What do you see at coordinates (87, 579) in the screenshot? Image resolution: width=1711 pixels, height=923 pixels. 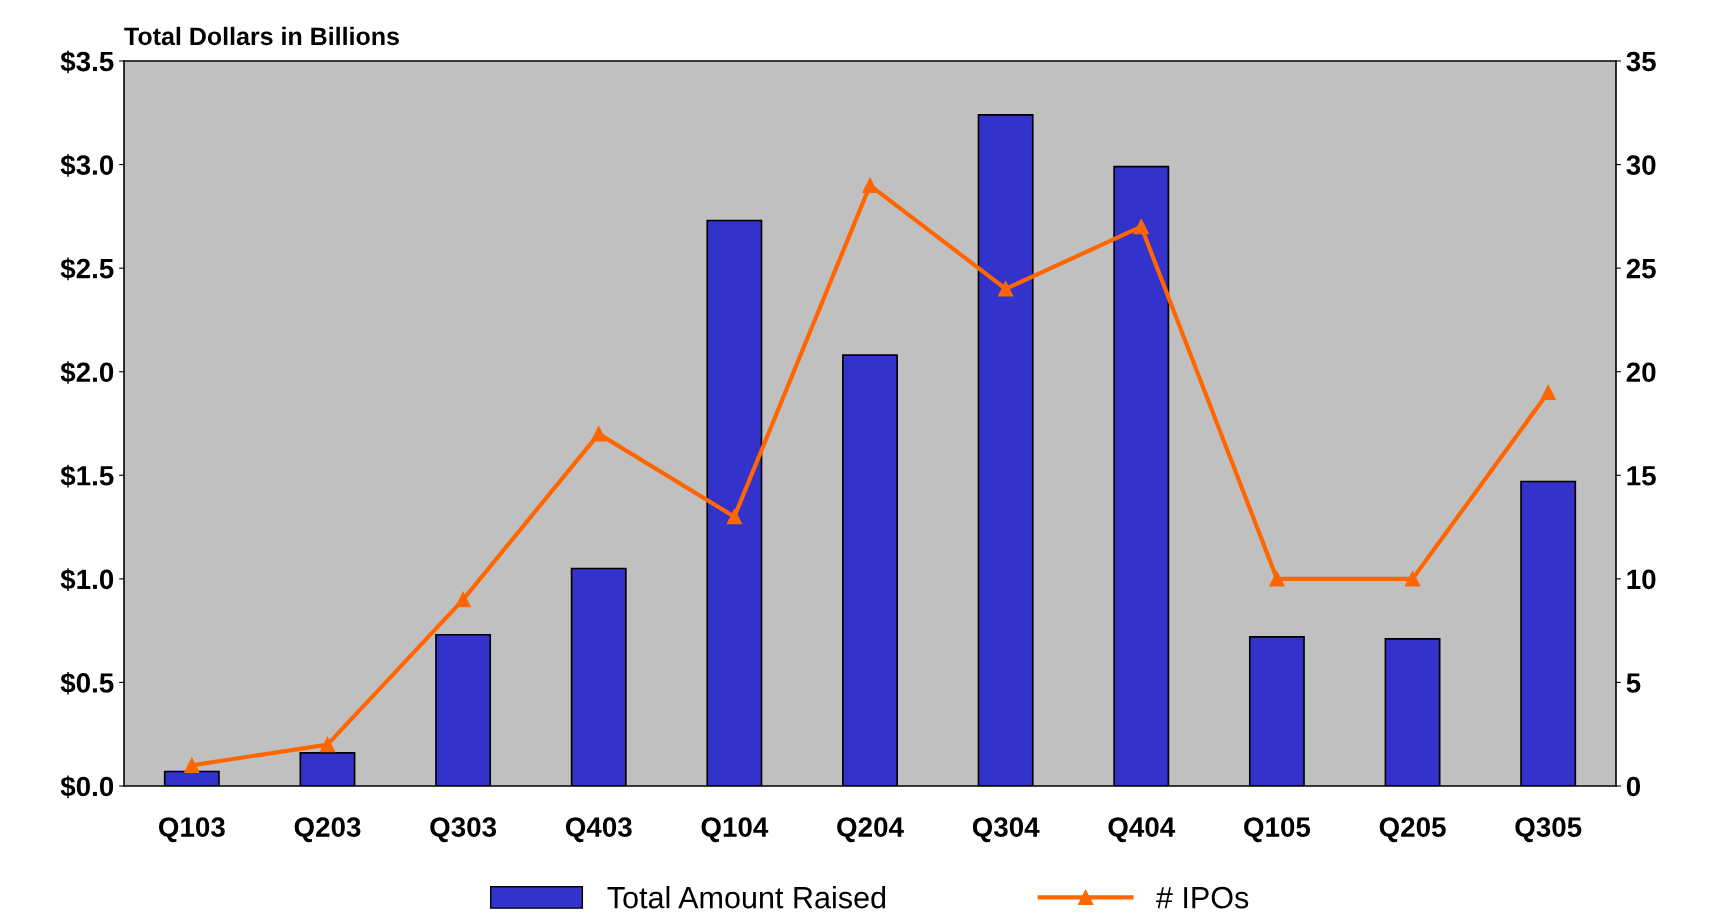 I see `y-tick-label: $1.0` at bounding box center [87, 579].